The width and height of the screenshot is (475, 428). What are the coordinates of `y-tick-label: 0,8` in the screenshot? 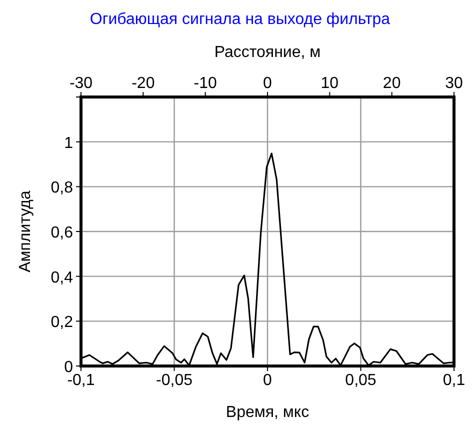 It's located at (62, 188).